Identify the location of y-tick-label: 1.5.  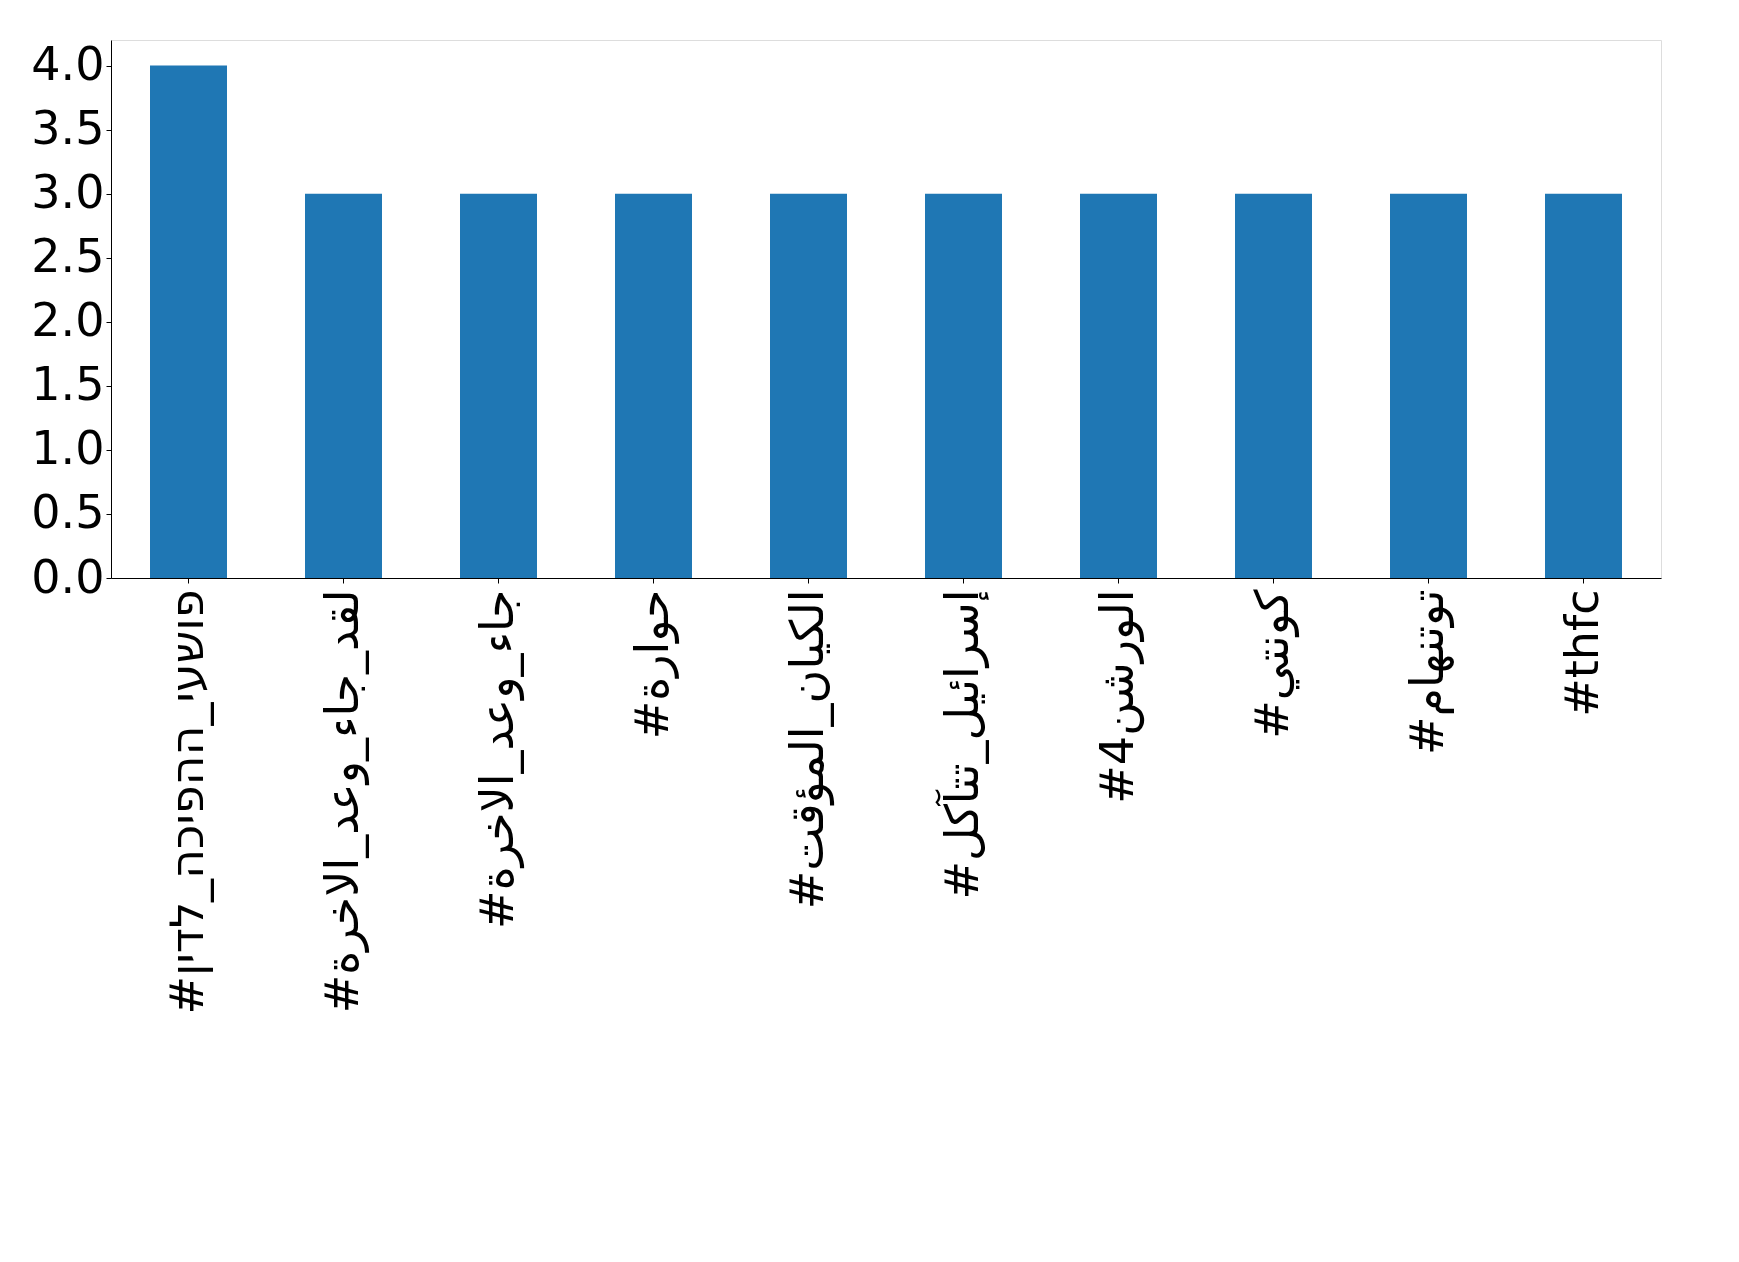
(68, 384).